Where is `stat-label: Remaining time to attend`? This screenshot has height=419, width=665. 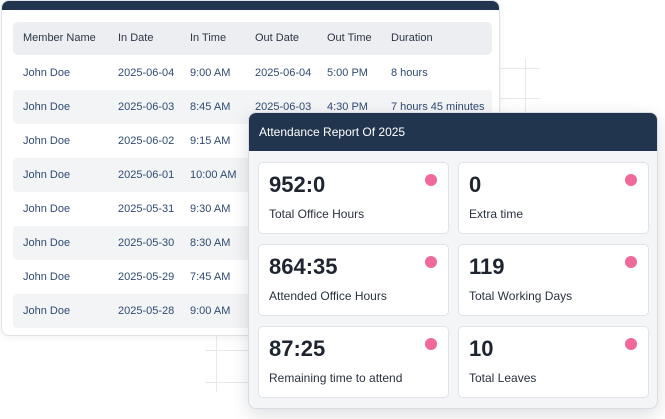 stat-label: Remaining time to attend is located at coordinates (336, 378).